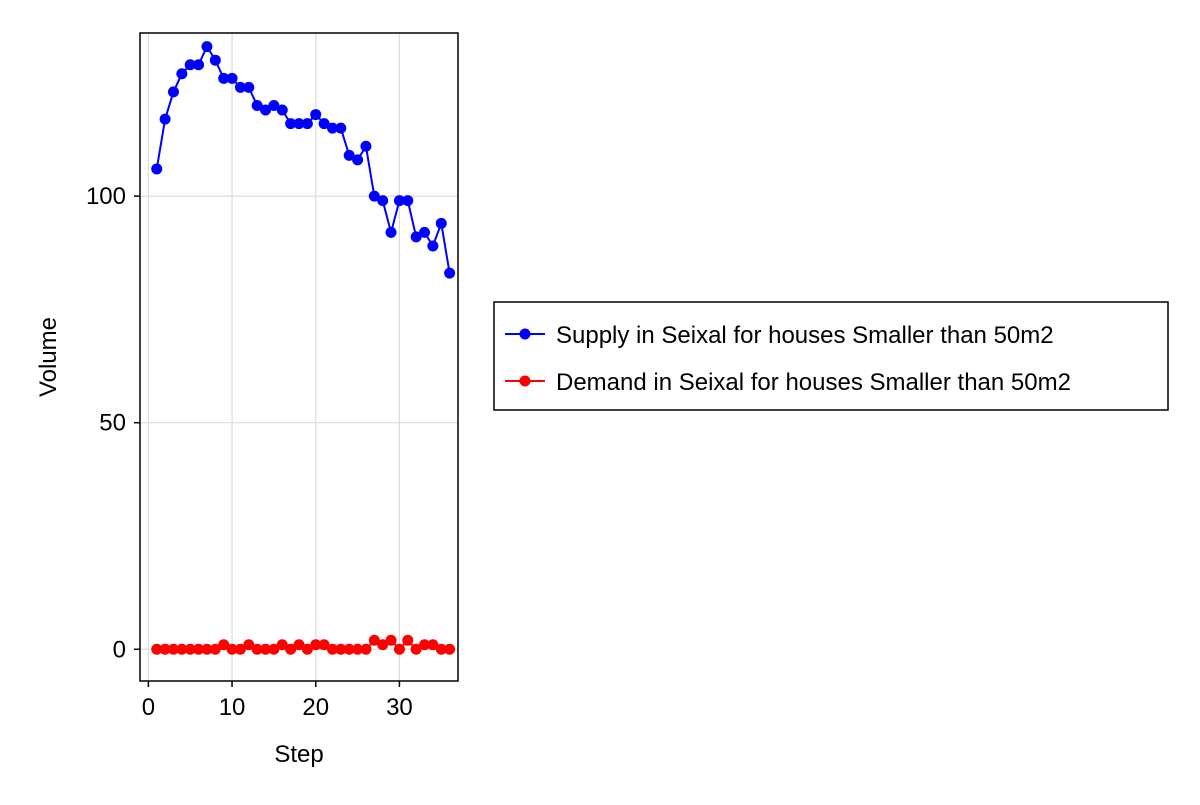  Describe the element at coordinates (525, 381) in the screenshot. I see `legend-swatch-marker-demand` at that location.